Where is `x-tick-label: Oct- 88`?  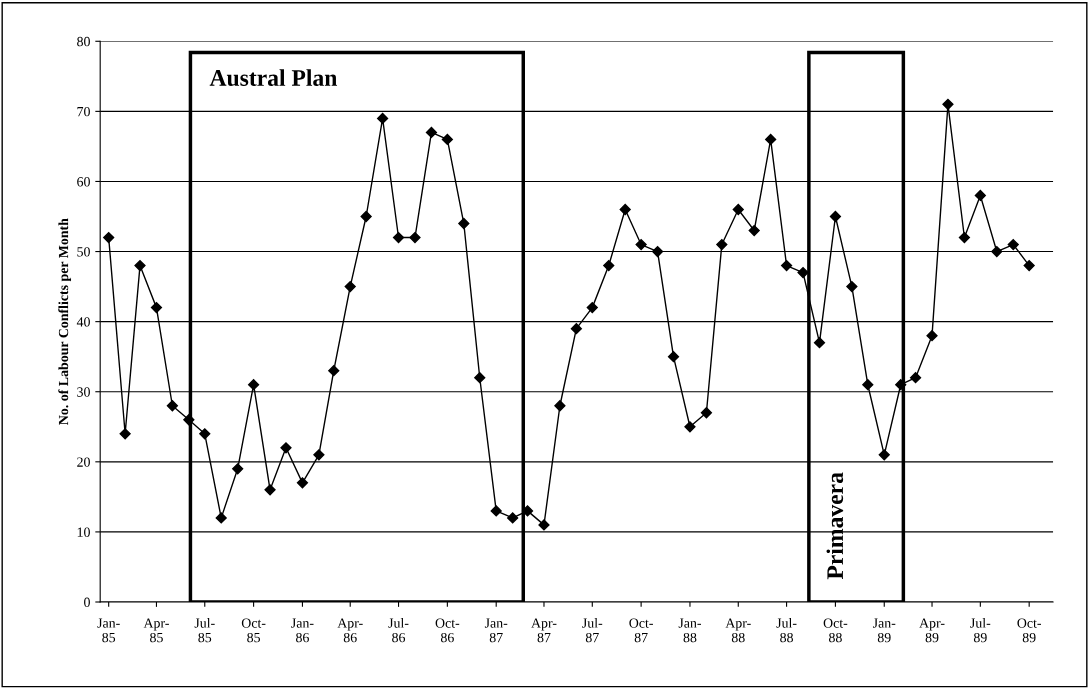 x-tick-label: Oct- 88 is located at coordinates (835, 630).